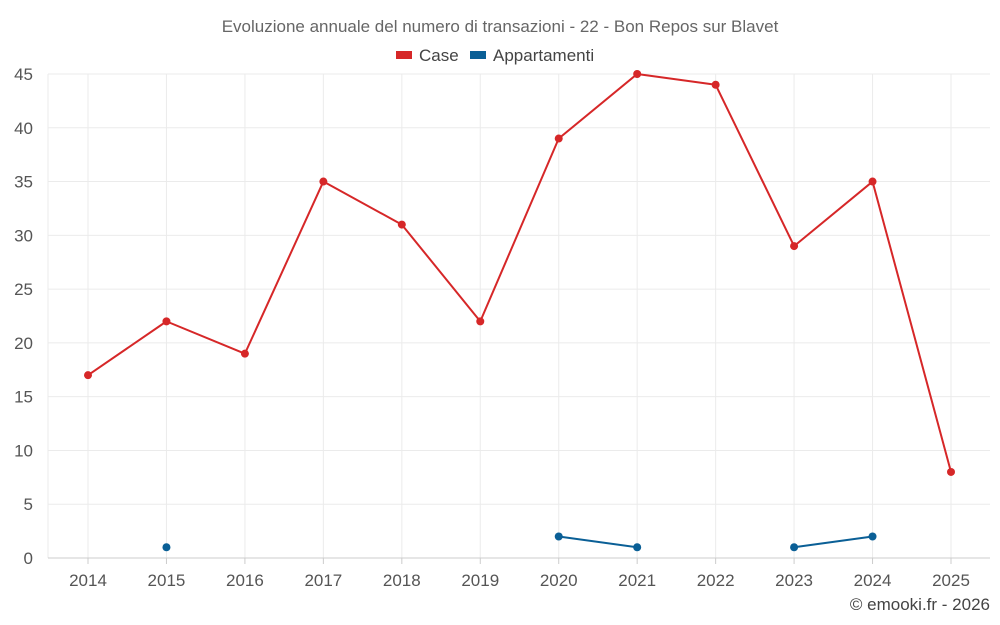  Describe the element at coordinates (439, 55) in the screenshot. I see `legend-label: Case` at that location.